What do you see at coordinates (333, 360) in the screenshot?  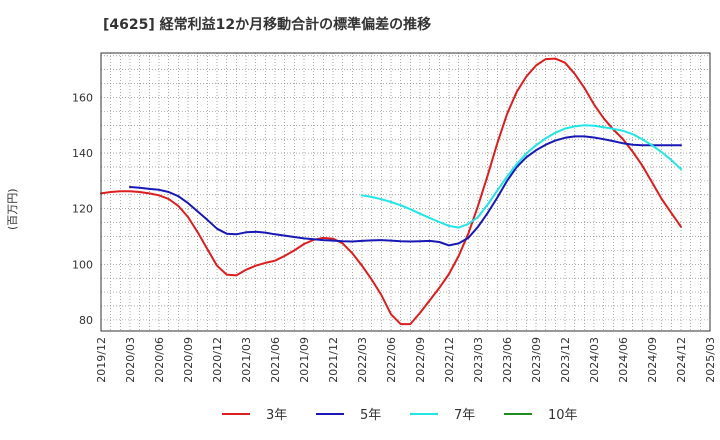 I see `x-tick-label: 2021/12` at bounding box center [333, 360].